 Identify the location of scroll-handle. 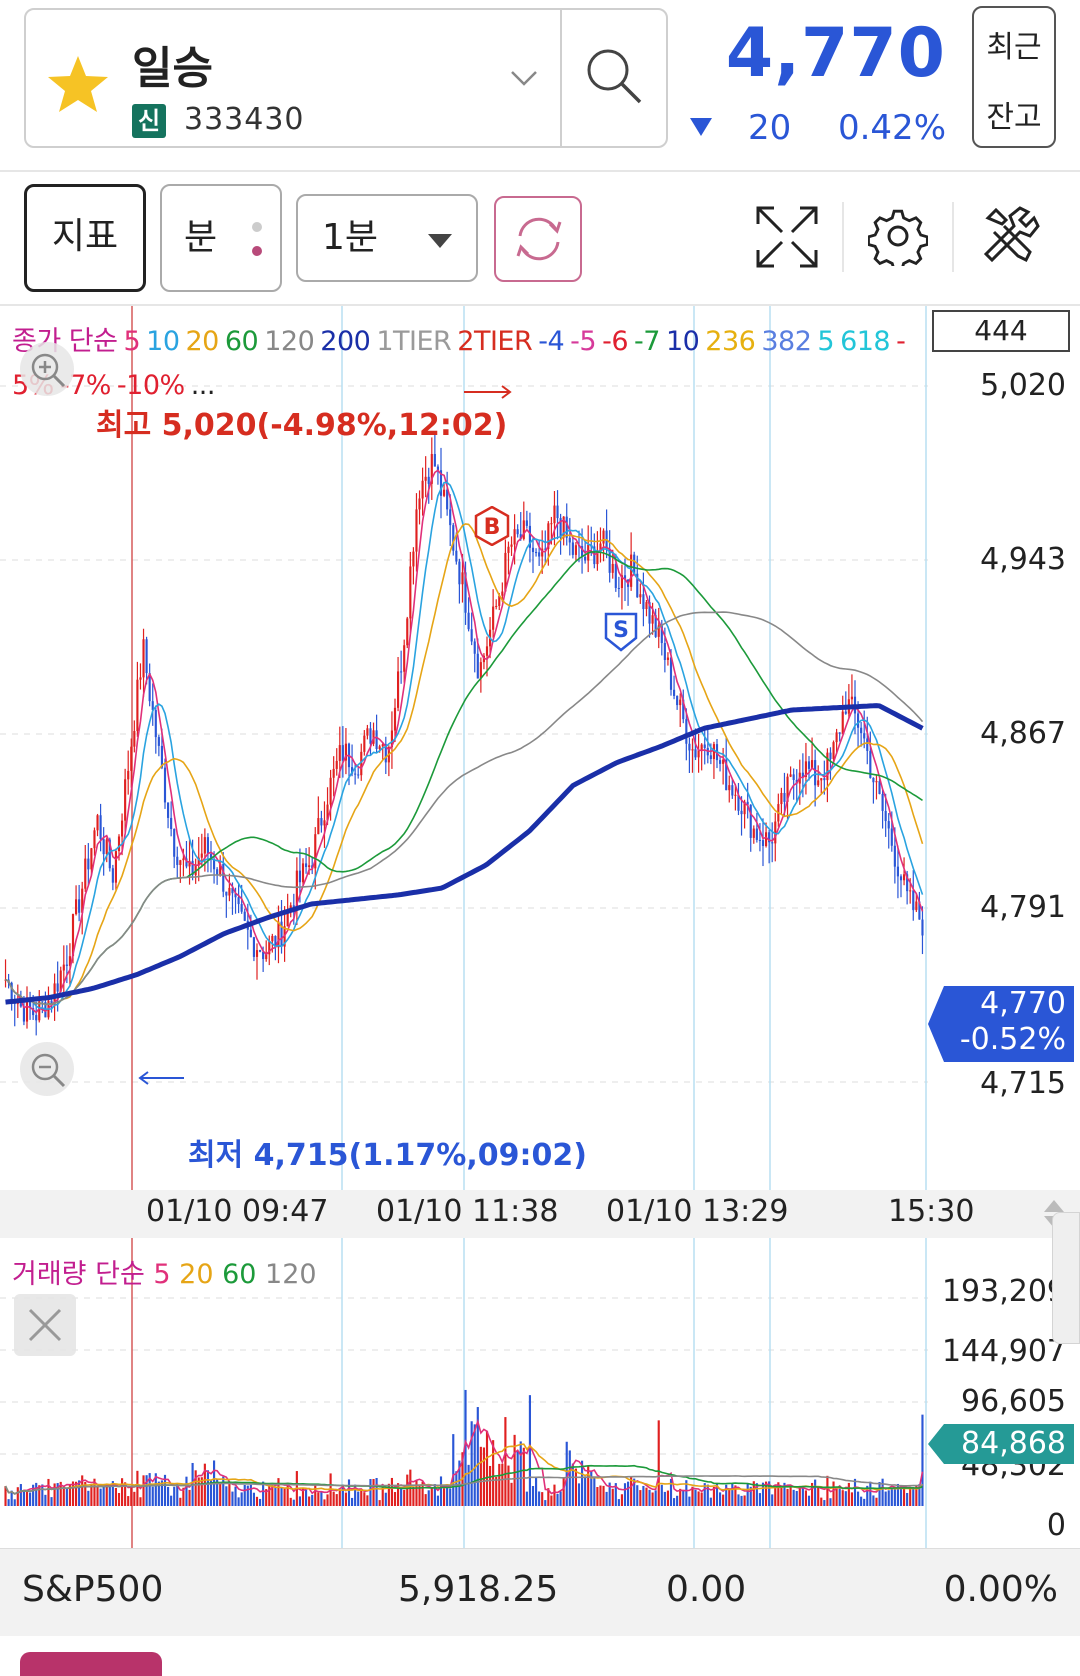
(1066, 1278).